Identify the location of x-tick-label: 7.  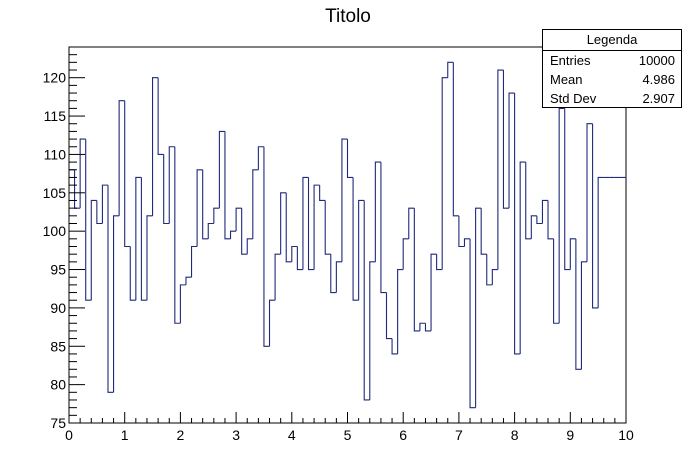
(459, 435).